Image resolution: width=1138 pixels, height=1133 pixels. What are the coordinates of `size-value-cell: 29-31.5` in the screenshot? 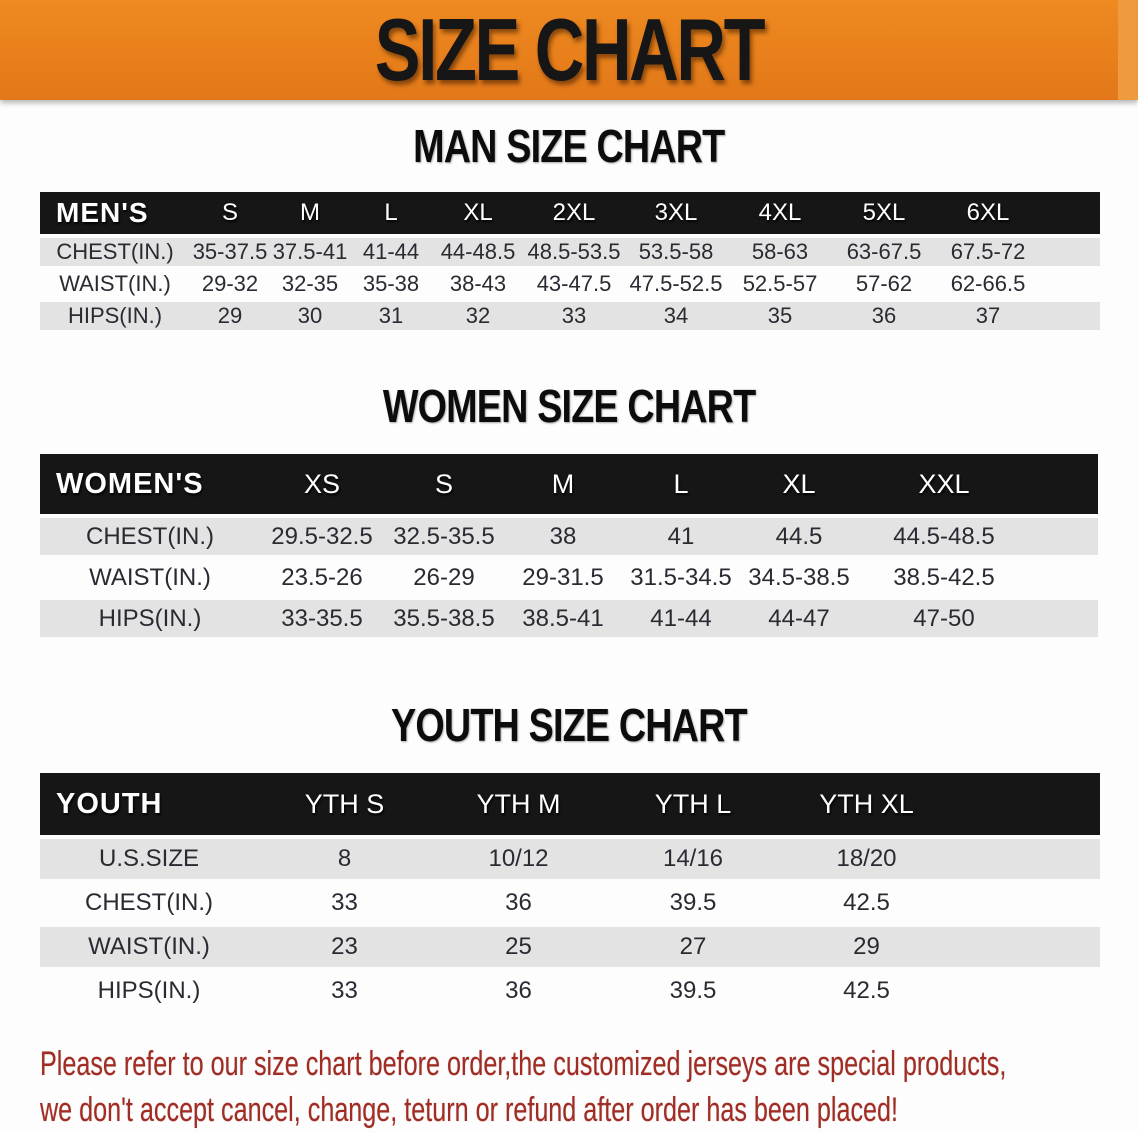 It's located at (563, 577).